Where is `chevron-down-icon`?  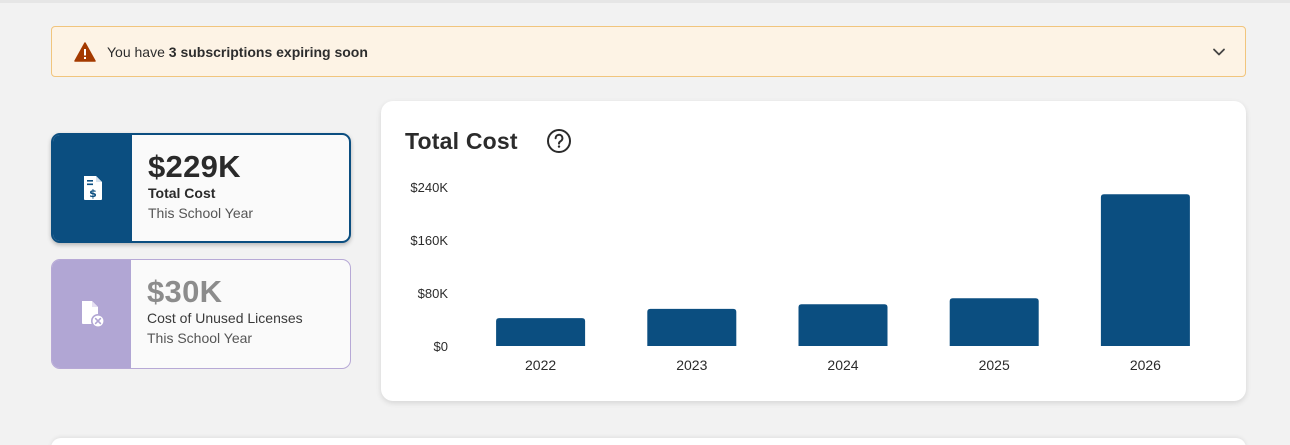 chevron-down-icon is located at coordinates (1219, 52).